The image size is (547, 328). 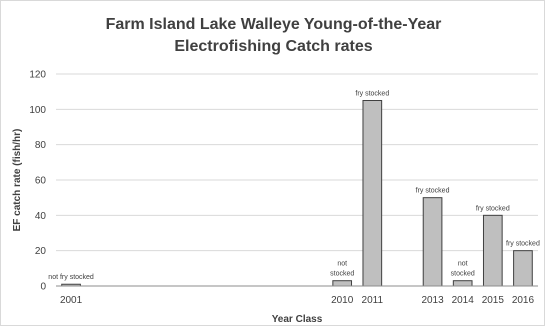 What do you see at coordinates (432, 300) in the screenshot?
I see `x-tick-label: 2013` at bounding box center [432, 300].